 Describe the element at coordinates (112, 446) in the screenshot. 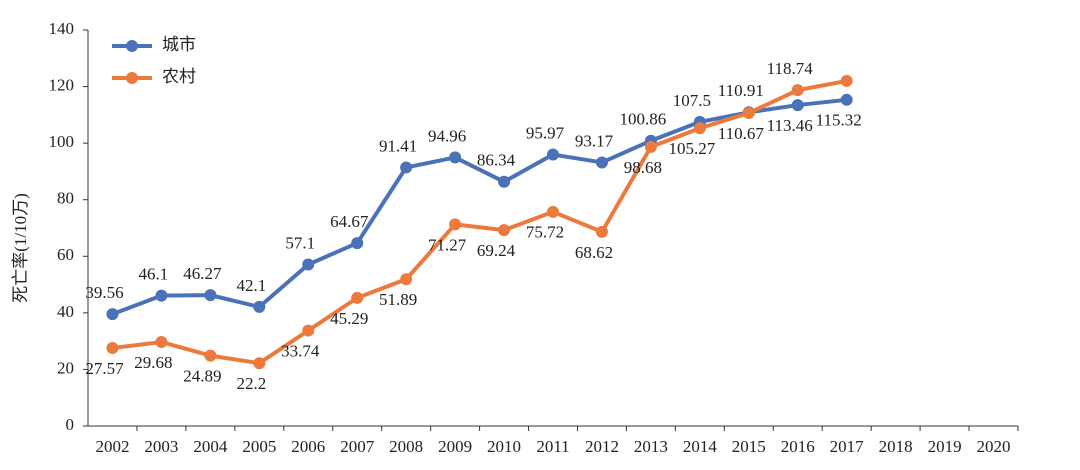

I see `x-tick-label: 2002` at that location.